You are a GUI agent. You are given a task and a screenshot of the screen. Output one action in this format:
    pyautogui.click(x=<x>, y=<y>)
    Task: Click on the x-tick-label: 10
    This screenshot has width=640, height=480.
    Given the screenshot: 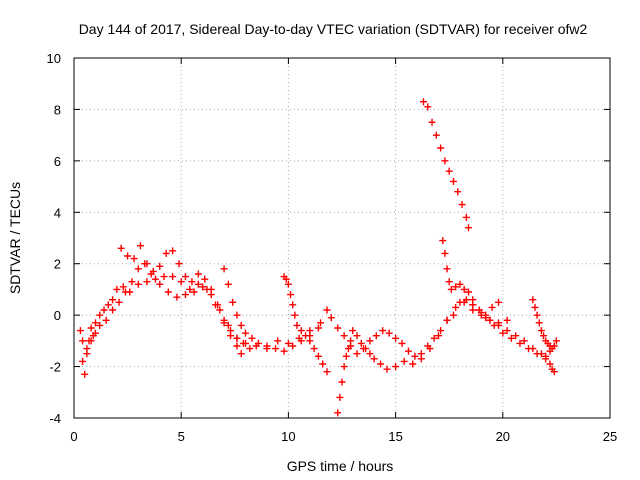 What is the action you would take?
    pyautogui.click(x=288, y=436)
    